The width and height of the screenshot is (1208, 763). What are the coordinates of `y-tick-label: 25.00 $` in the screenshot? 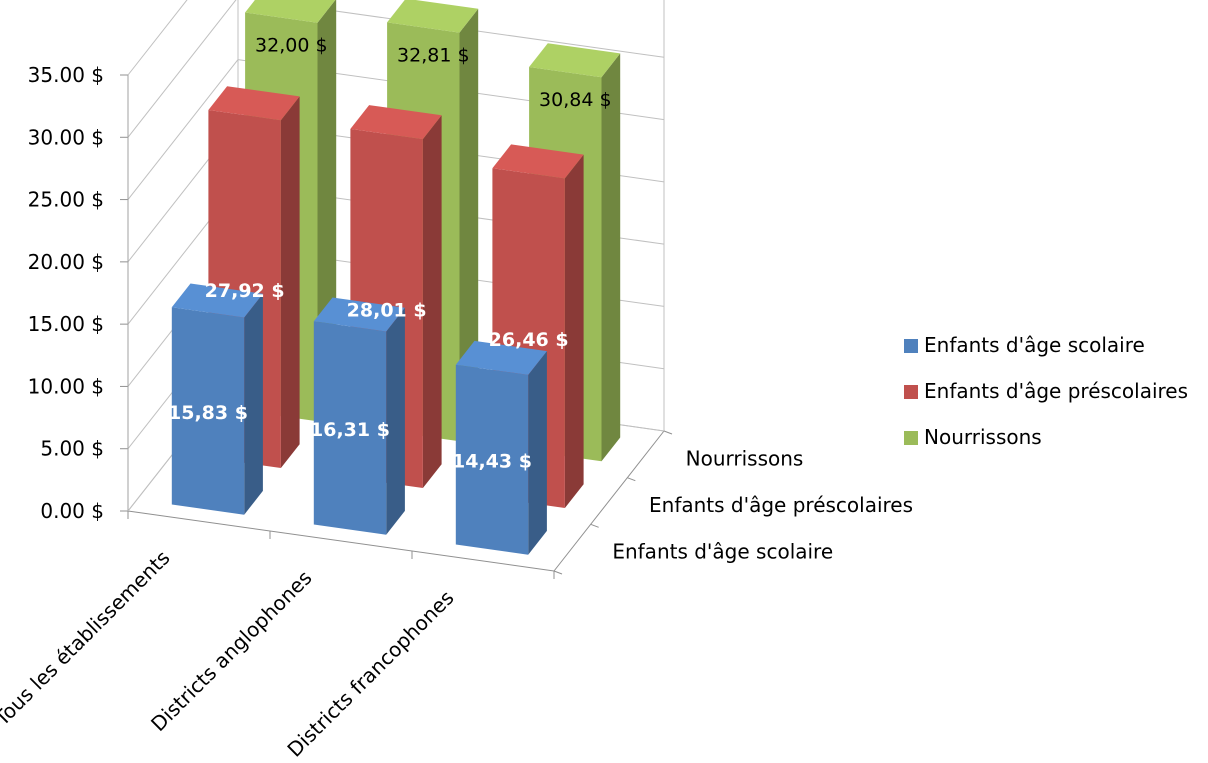 It's located at (66, 200).